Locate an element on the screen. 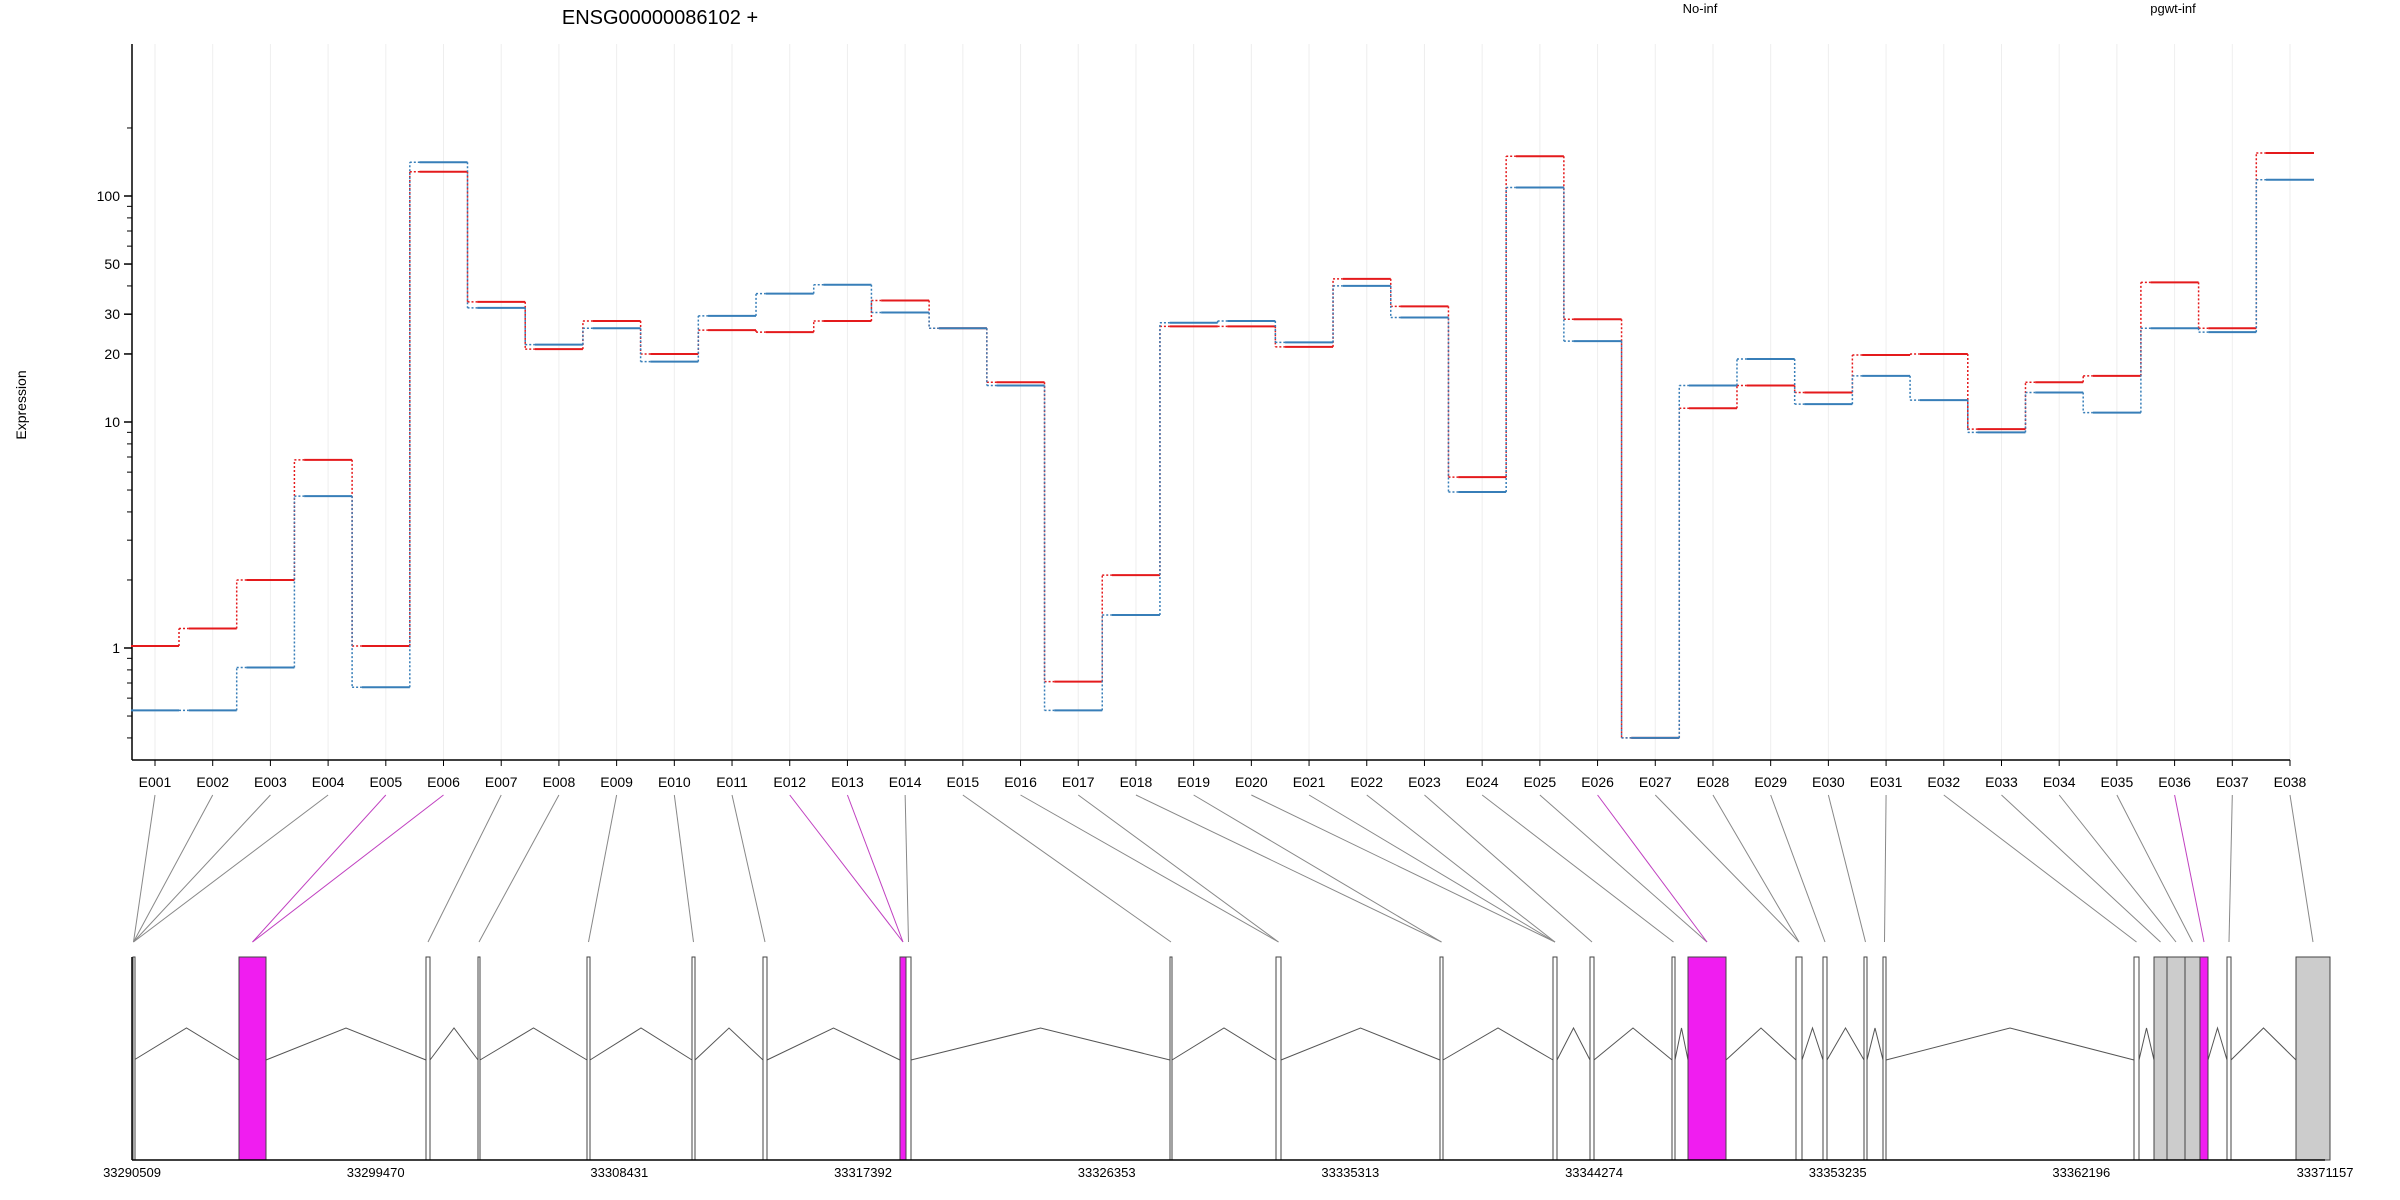 This screenshot has height=1200, width=2400. x-tick-label: E018 is located at coordinates (1136, 782).